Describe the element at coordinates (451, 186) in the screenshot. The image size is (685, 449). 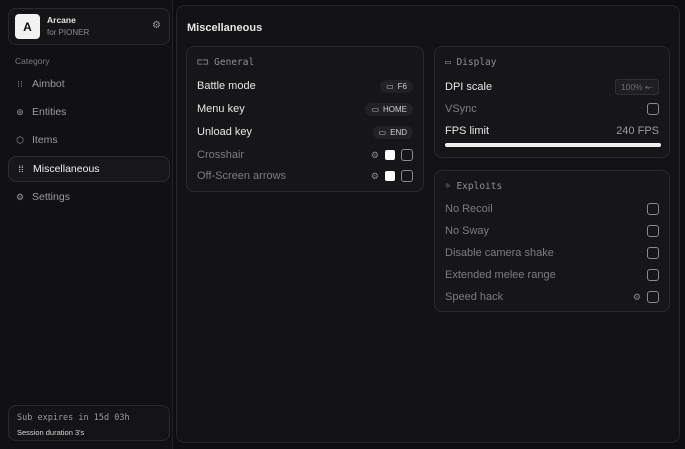
I see `bug-icon: ☼` at that location.